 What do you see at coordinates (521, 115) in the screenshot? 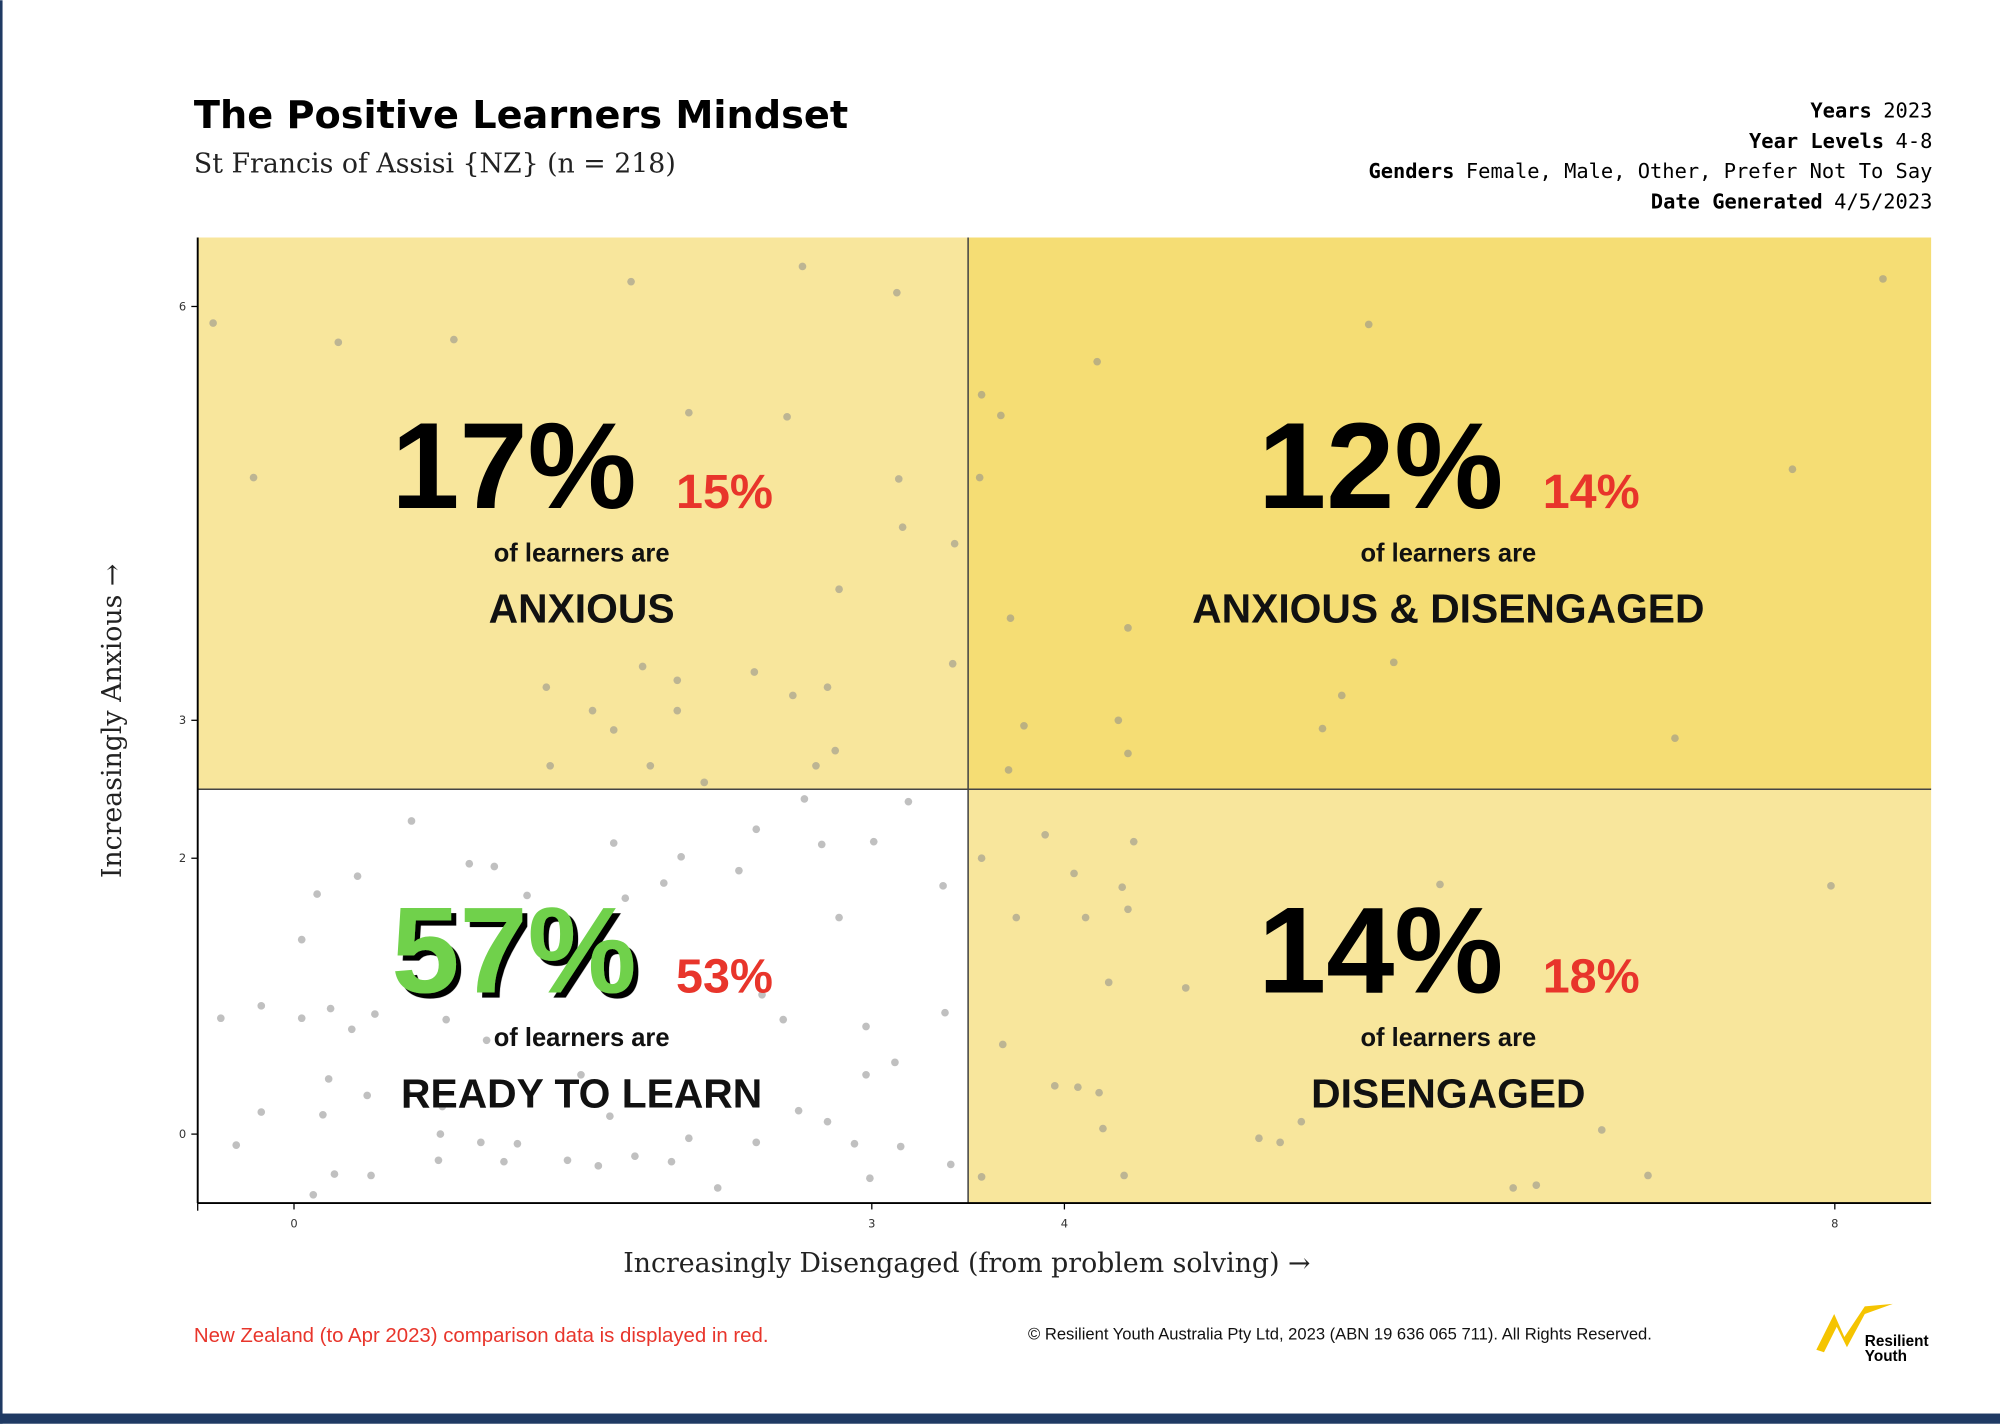
I see `title: The Positive Learners Mindset` at bounding box center [521, 115].